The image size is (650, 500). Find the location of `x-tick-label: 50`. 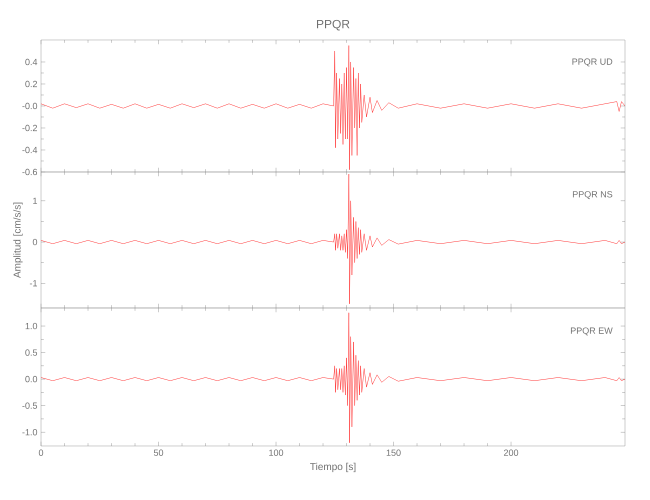

x-tick-label: 50 is located at coordinates (159, 453).